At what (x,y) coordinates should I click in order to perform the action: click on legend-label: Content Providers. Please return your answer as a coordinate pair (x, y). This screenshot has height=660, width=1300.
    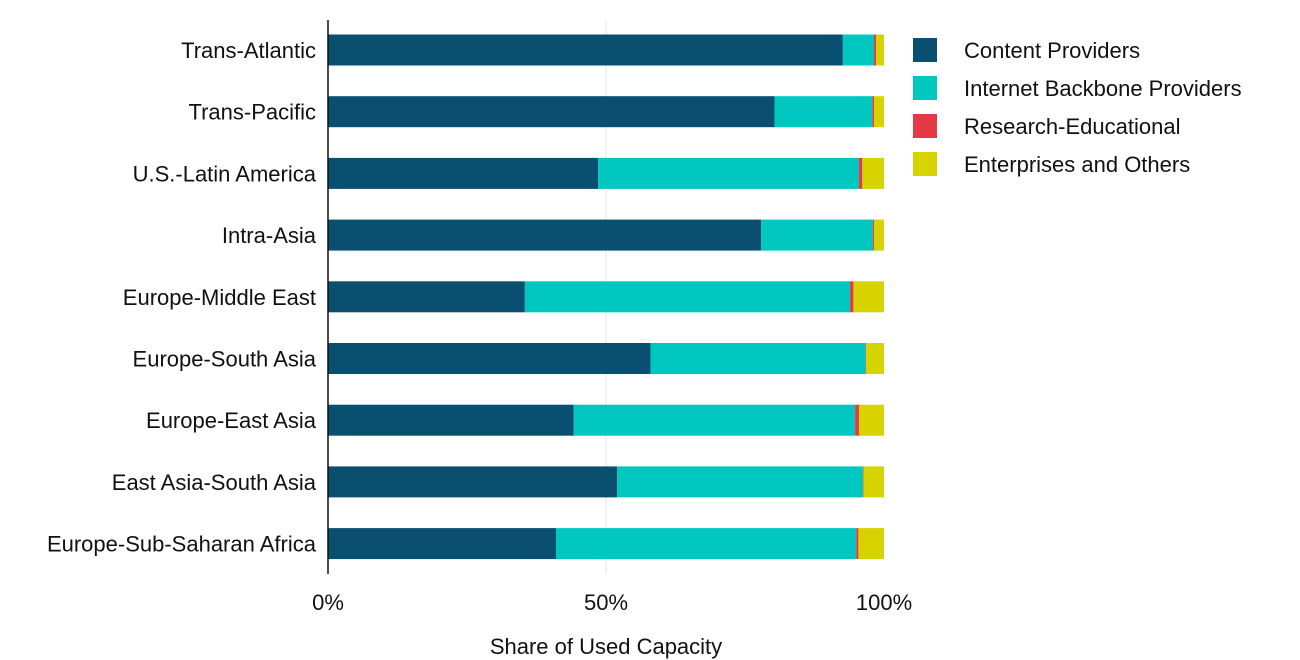
    Looking at the image, I should click on (1052, 50).